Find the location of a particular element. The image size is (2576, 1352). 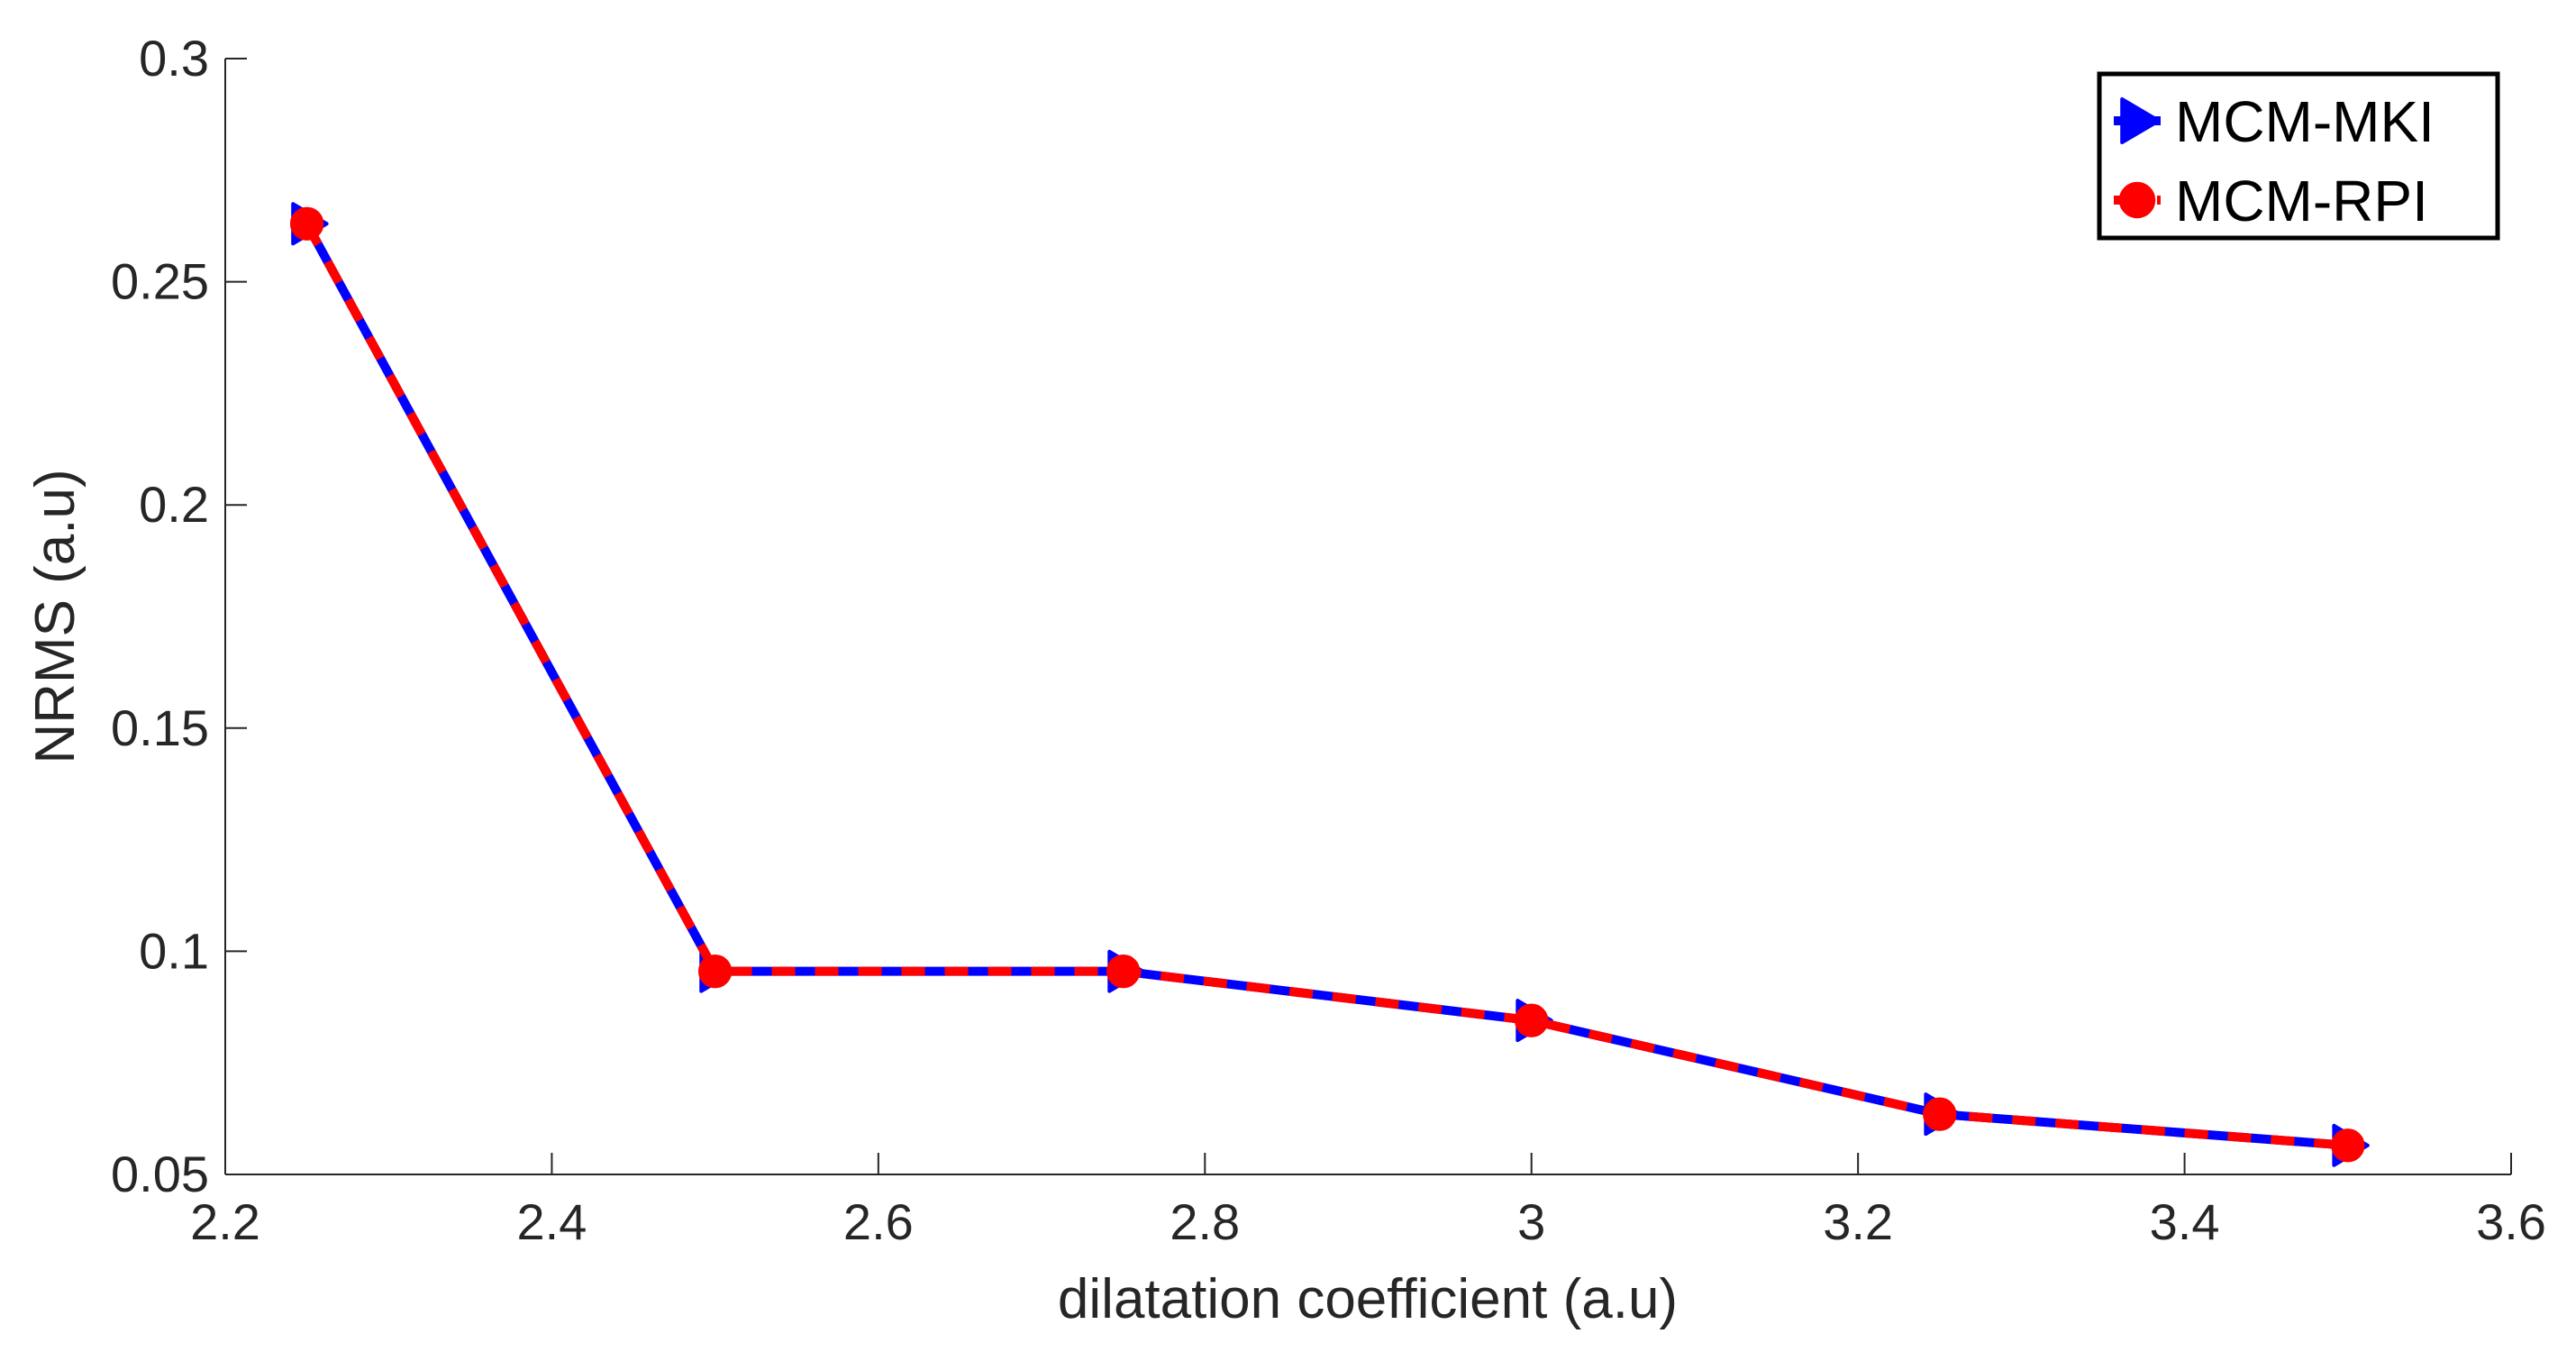

legend: MCM-MKI MCM-RPI is located at coordinates (2298, 156).